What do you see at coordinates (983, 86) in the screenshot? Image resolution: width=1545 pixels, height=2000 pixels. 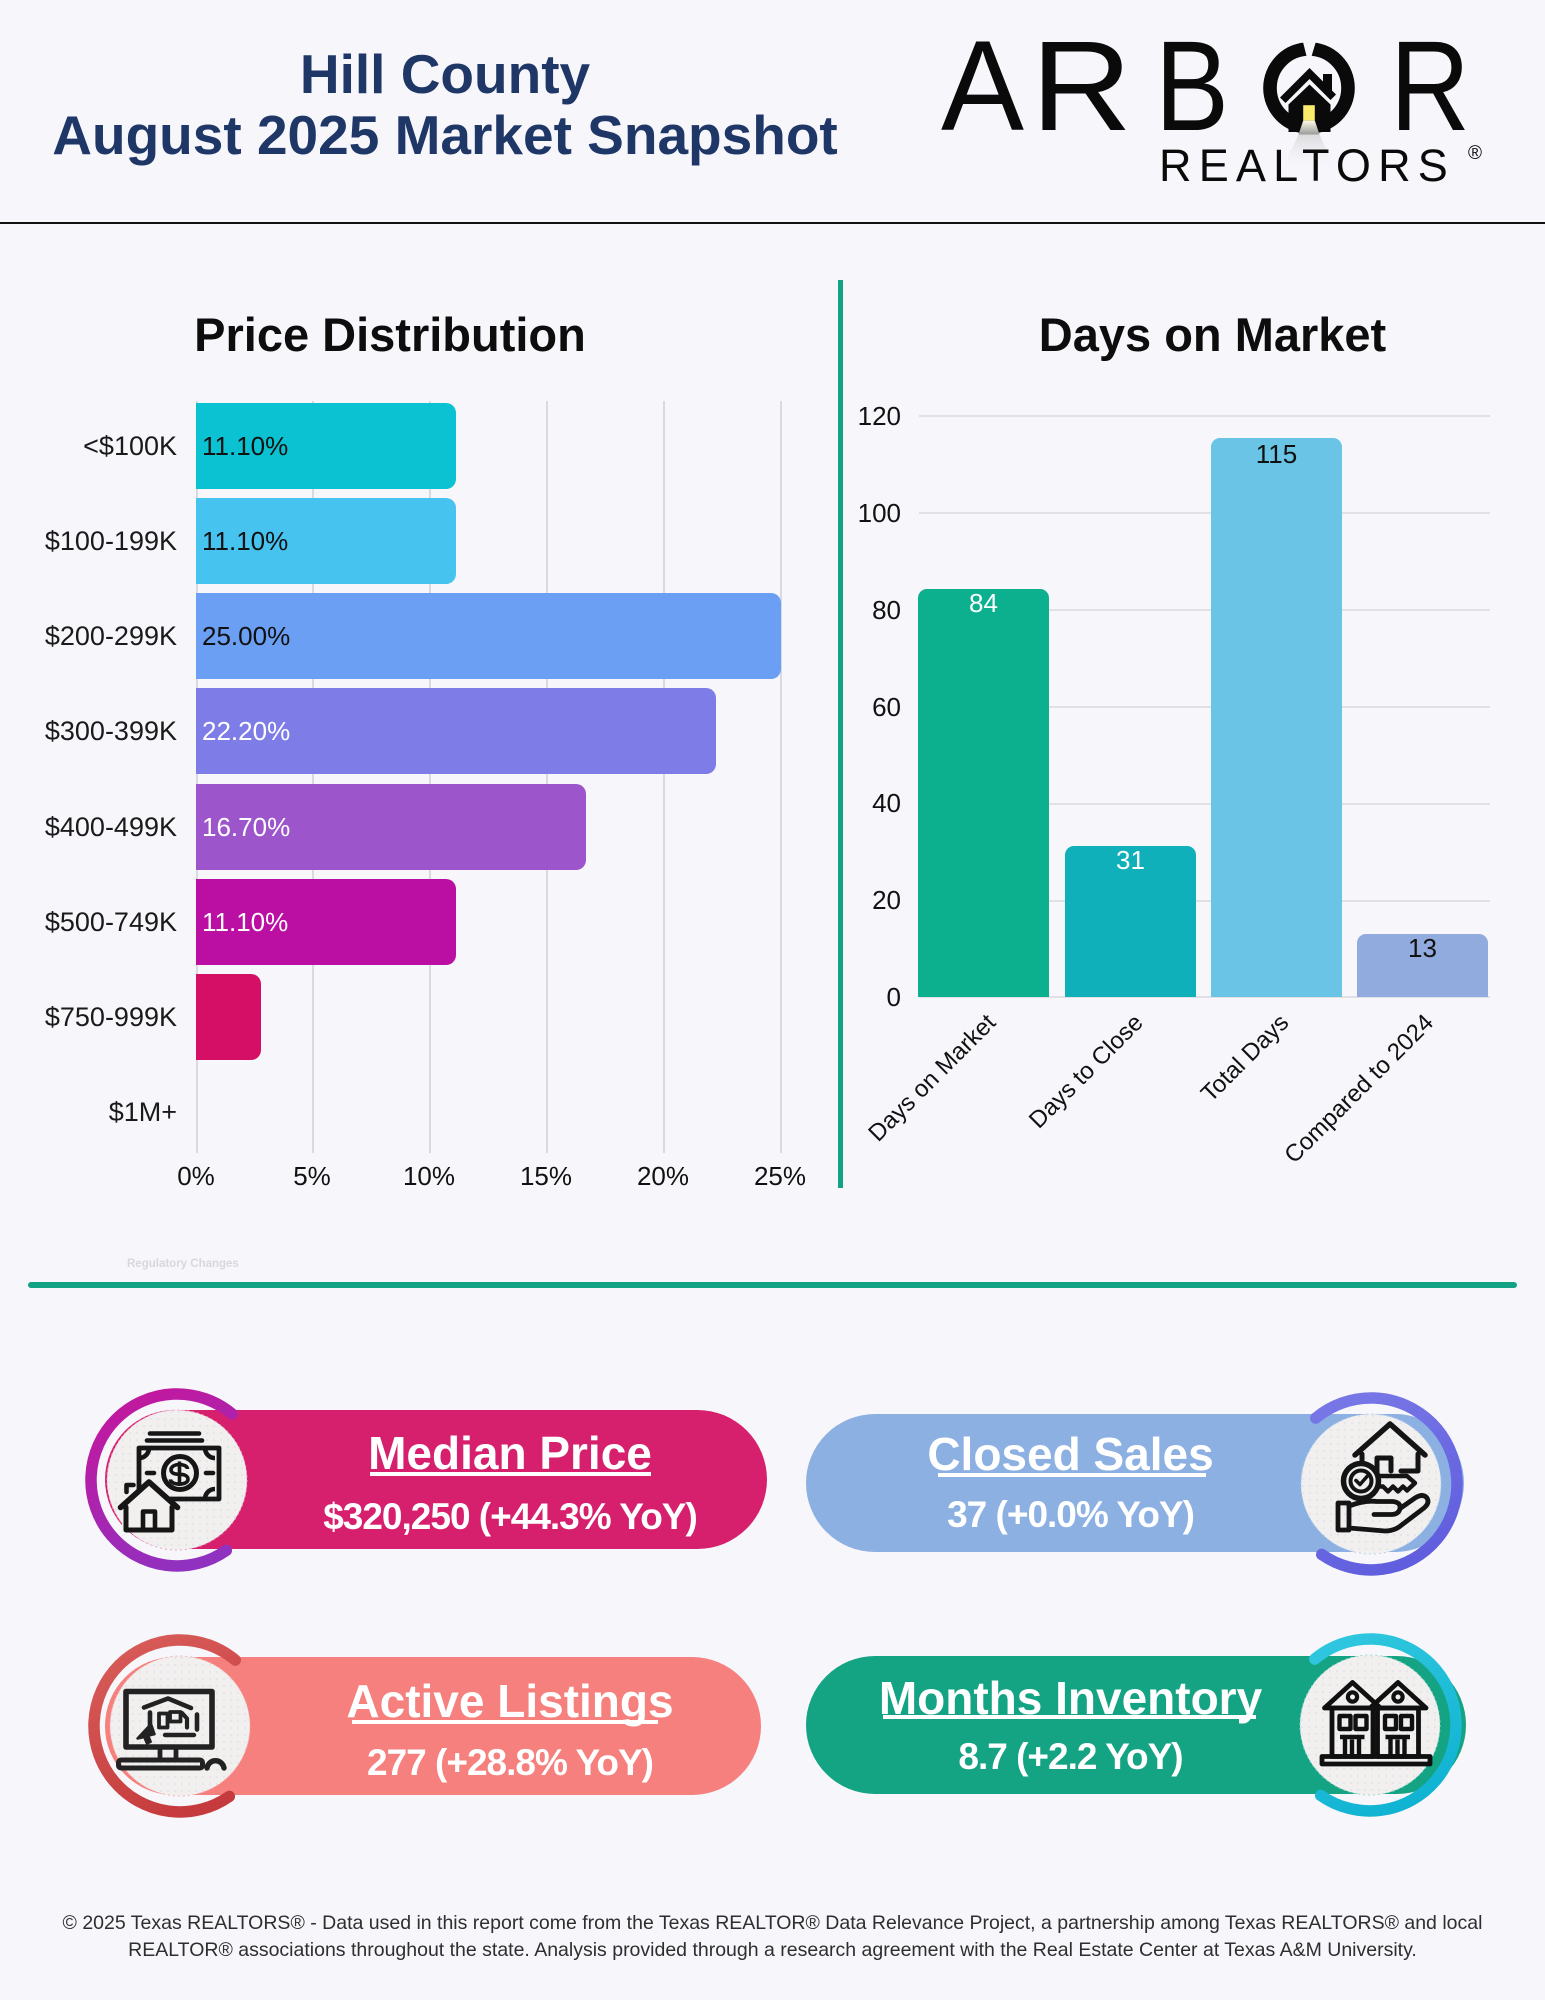 I see `svg-text: A` at bounding box center [983, 86].